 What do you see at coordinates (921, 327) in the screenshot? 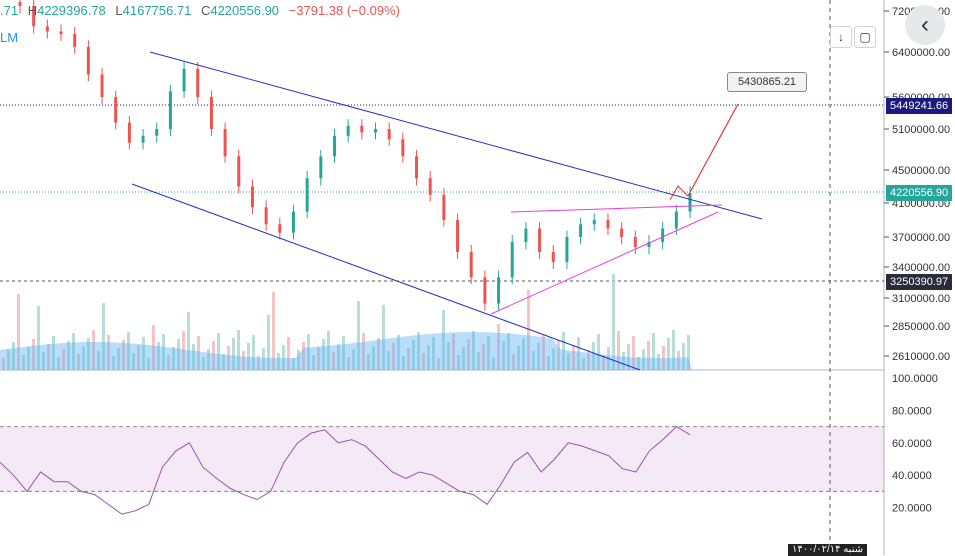
I see `price-tick-label: 2850000.00` at bounding box center [921, 327].